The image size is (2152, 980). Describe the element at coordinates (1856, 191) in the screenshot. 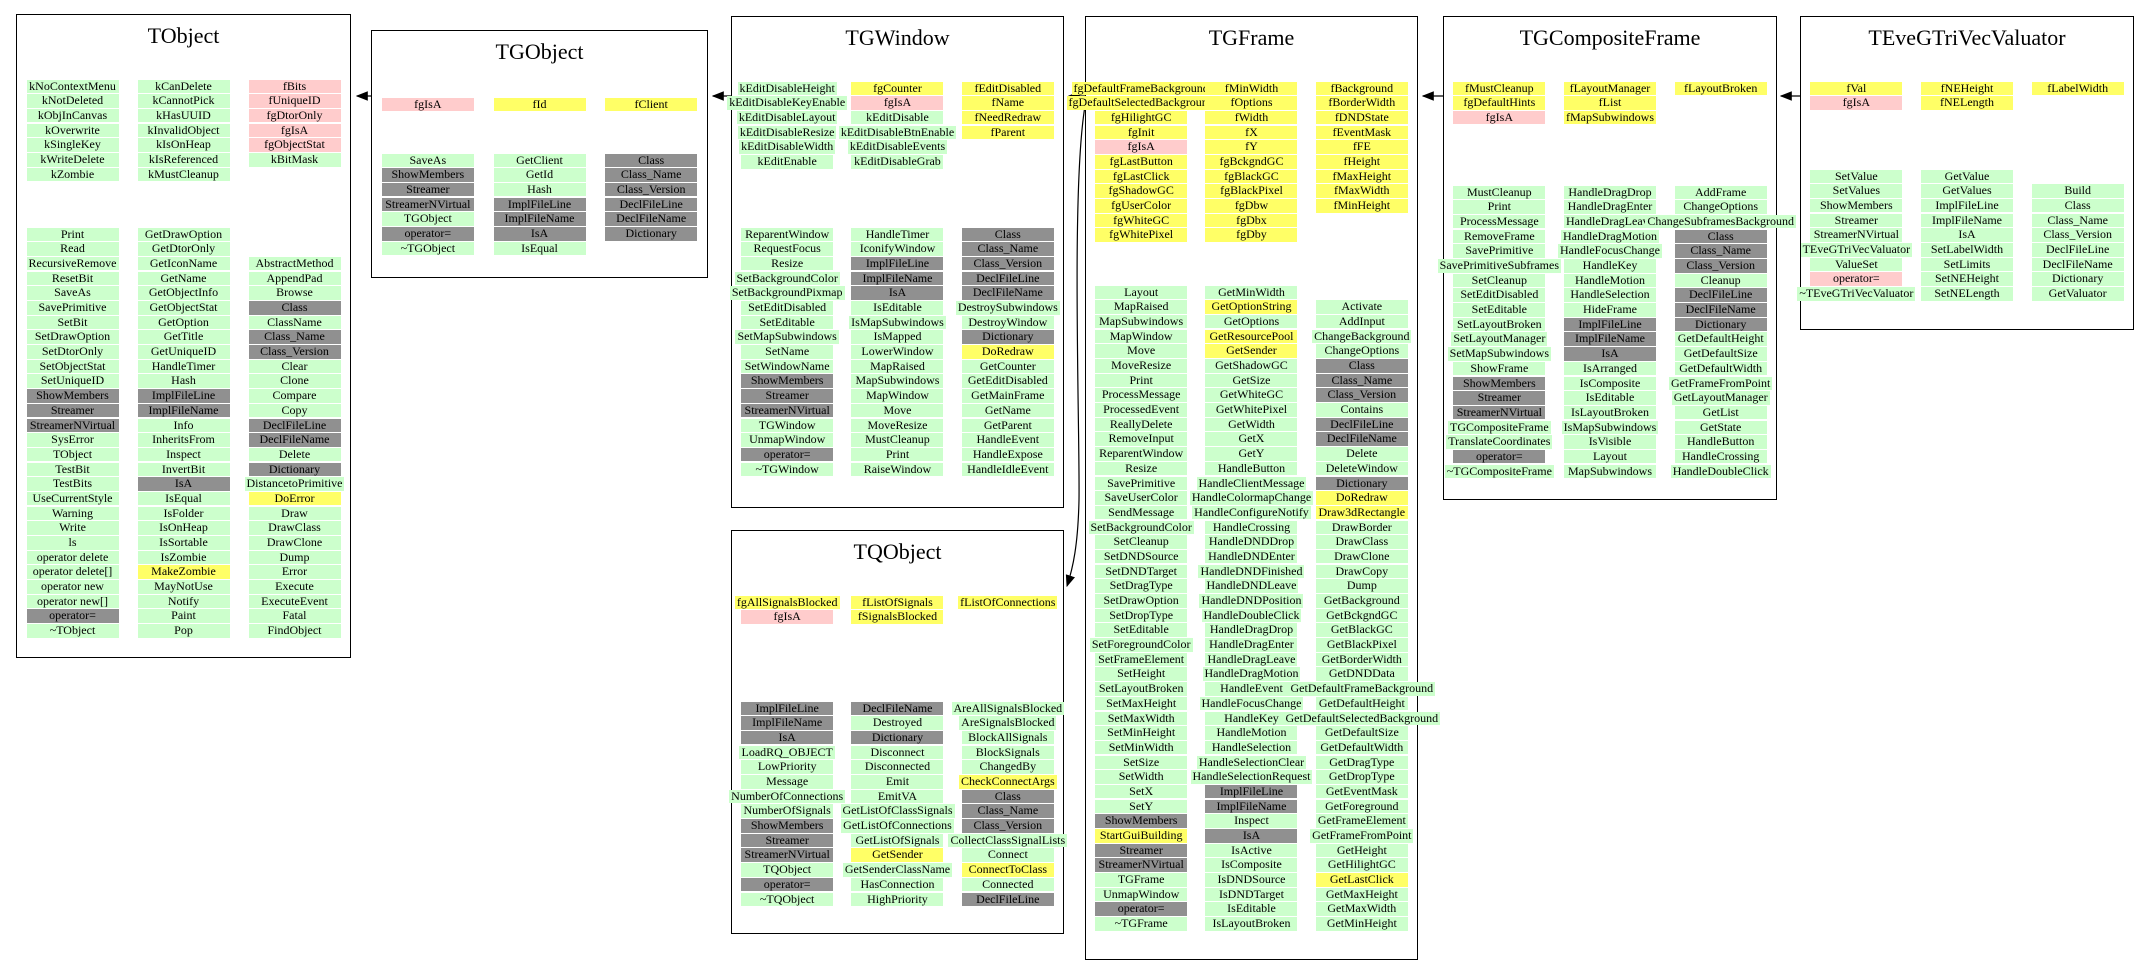

I see `member-item: SetValues` at that location.